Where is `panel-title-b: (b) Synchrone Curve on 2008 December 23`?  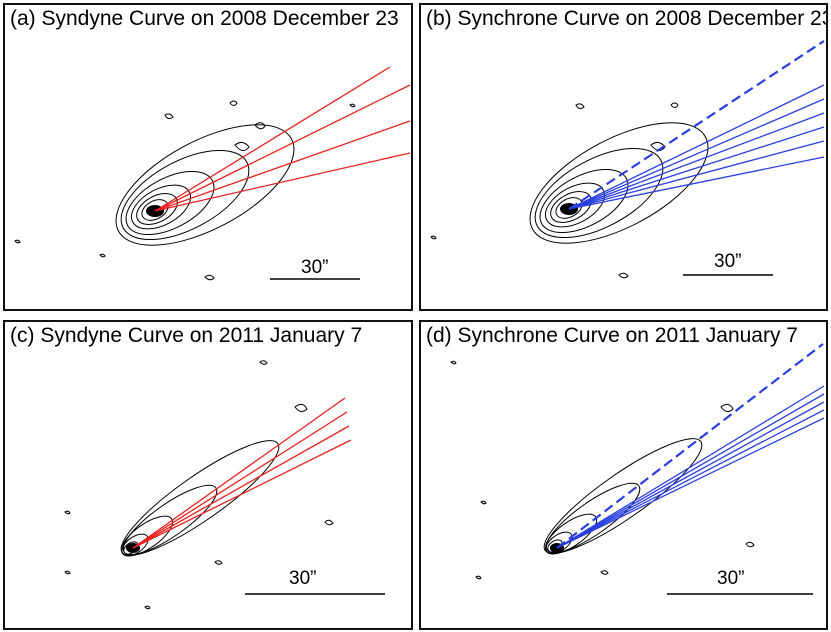 panel-title-b: (b) Synchrone Curve on 2008 December 23 is located at coordinates (627, 18).